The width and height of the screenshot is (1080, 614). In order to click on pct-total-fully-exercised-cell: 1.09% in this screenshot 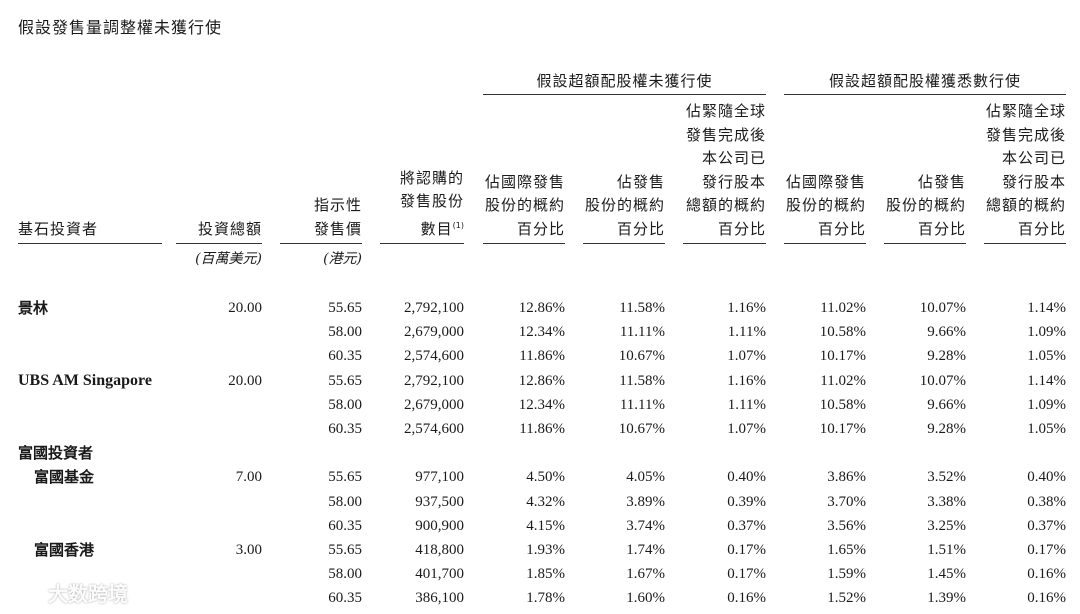, I will do `click(1046, 332)`.